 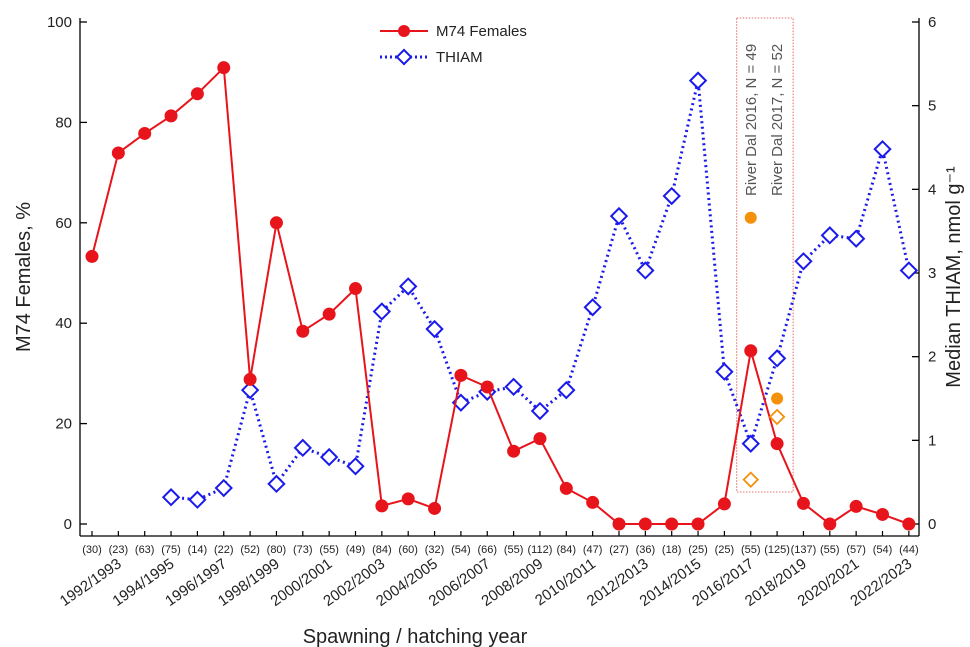 I want to click on right-tick-label: 5, so click(x=932, y=106).